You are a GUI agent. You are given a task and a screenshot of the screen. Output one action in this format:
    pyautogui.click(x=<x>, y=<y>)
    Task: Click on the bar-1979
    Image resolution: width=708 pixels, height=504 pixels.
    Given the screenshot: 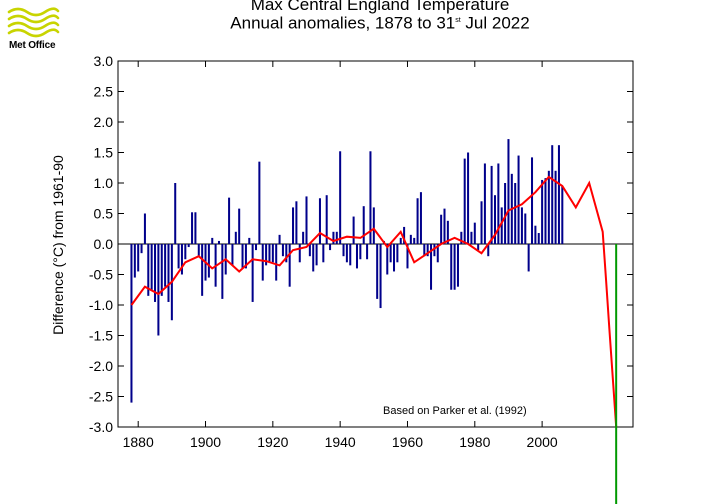 What is the action you would take?
    pyautogui.click(x=471, y=237)
    